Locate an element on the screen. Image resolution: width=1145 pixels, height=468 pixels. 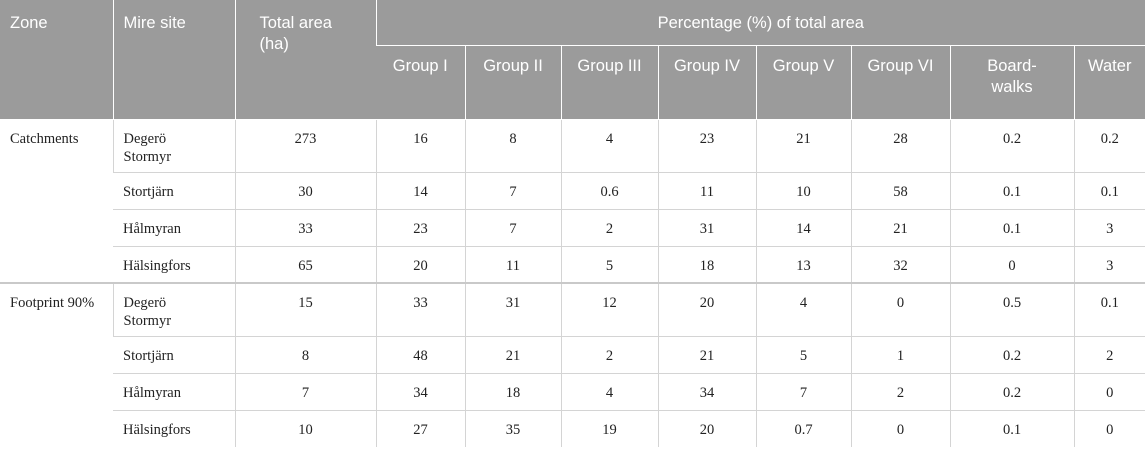
total-area-cell: 8 is located at coordinates (305, 355).